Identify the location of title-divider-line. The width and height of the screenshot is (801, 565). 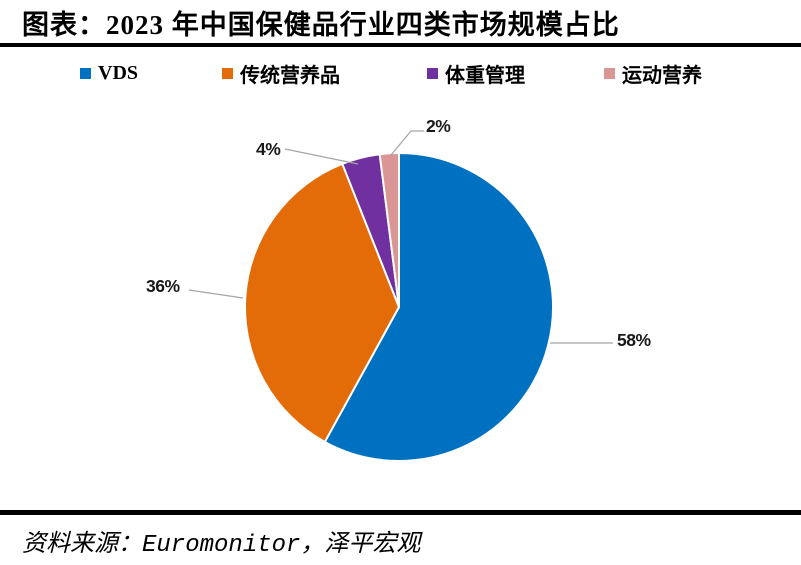
(400, 45).